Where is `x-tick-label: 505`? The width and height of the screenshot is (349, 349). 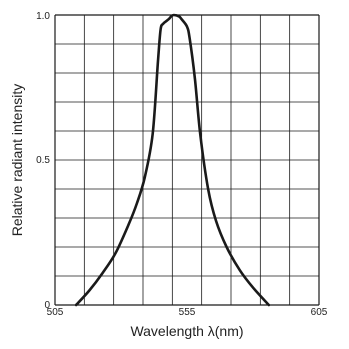
x-tick-label: 505 is located at coordinates (55, 312).